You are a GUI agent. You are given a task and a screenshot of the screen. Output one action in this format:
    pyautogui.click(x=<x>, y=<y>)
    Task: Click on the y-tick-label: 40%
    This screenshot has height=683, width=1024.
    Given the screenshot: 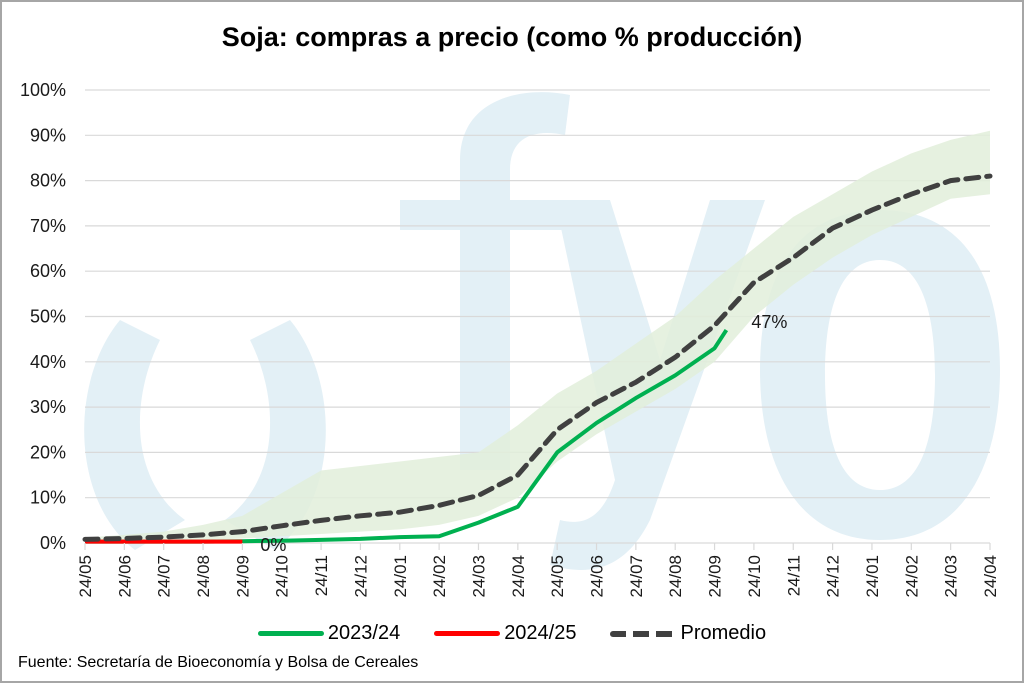 What is the action you would take?
    pyautogui.click(x=48, y=362)
    